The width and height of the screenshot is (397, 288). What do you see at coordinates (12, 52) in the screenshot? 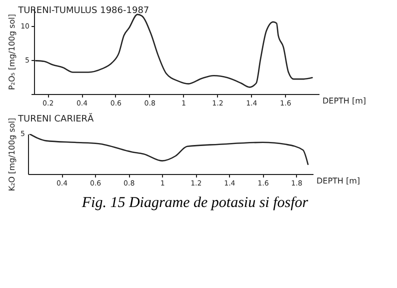
I see `y-axis-title: P₂O₅ [mg/100g sol]` at bounding box center [12, 52].